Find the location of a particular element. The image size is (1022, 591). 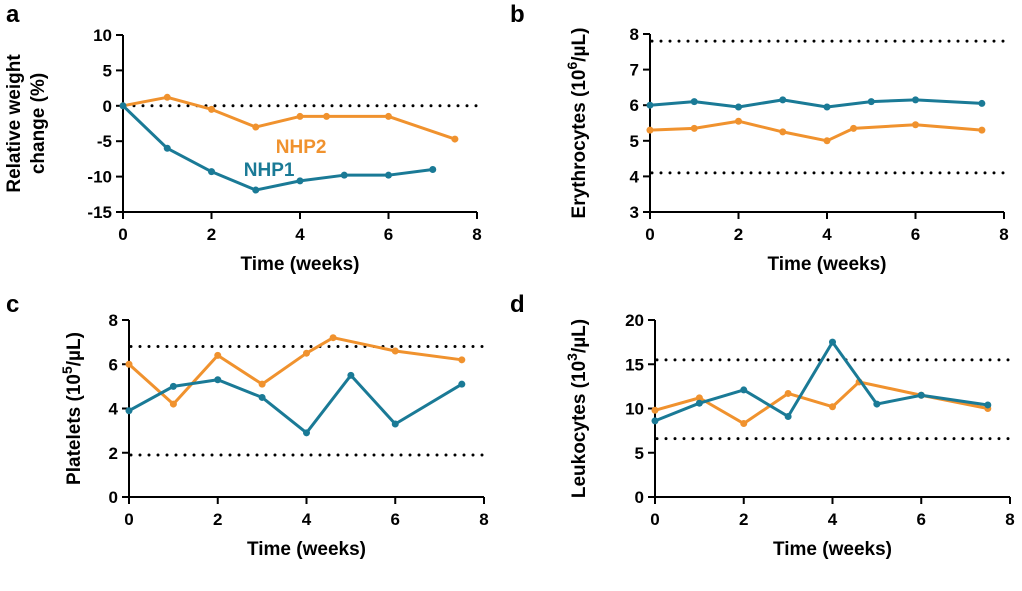

y-tick-label: -10 is located at coordinates (99, 177).